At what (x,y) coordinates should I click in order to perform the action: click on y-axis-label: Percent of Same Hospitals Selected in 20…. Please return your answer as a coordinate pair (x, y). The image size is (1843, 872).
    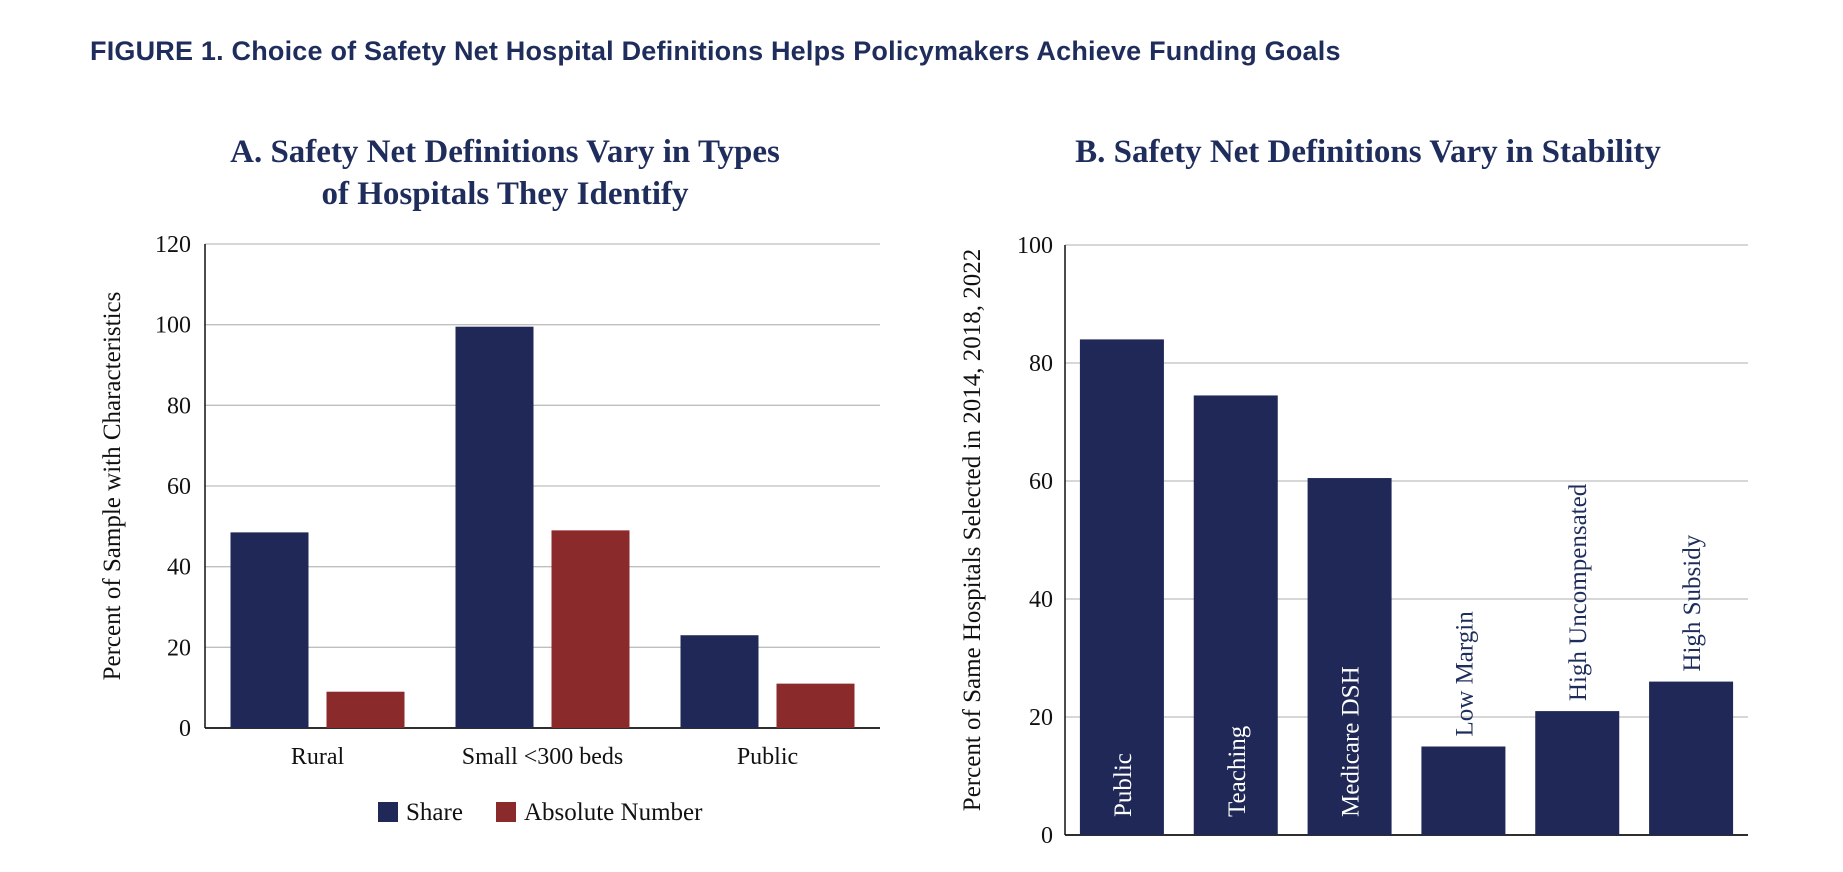
    Looking at the image, I should click on (972, 530).